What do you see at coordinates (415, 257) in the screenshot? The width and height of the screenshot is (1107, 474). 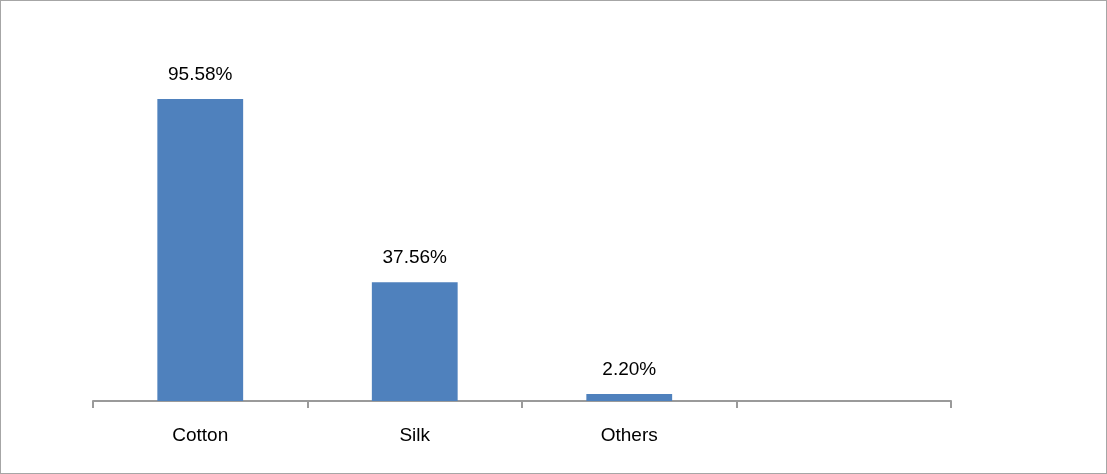 I see `data-label: 37.56%` at bounding box center [415, 257].